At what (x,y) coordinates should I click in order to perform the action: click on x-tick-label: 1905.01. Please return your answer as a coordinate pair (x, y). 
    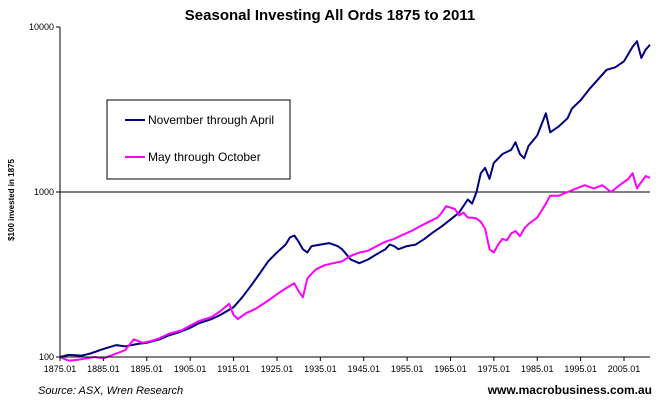
    Looking at the image, I should click on (190, 369).